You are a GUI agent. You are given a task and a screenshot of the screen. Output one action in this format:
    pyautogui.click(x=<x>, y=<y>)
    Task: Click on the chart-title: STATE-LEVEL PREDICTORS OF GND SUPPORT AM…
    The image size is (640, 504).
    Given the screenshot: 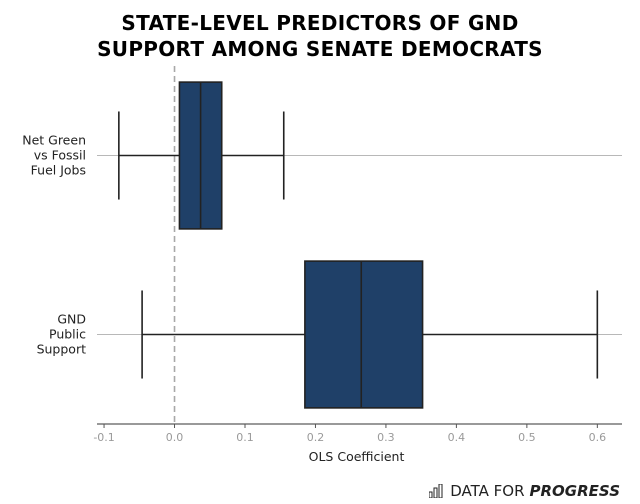 What is the action you would take?
    pyautogui.click(x=320, y=36)
    